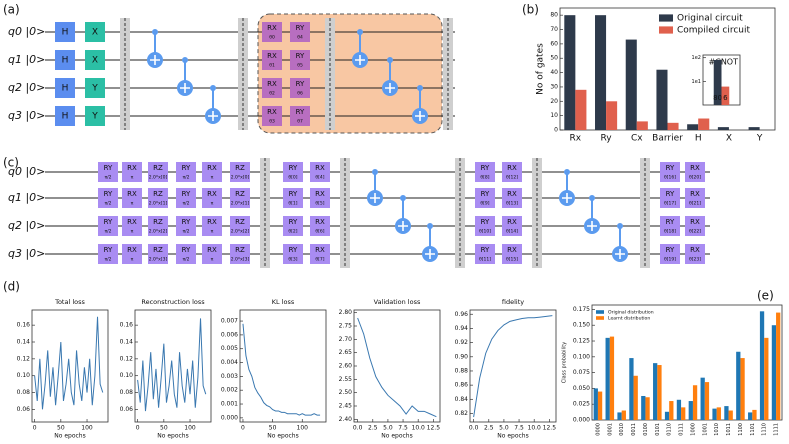 Image resolution: width=789 pixels, height=444 pixels. I want to click on cnot-plus, so click(567, 198).